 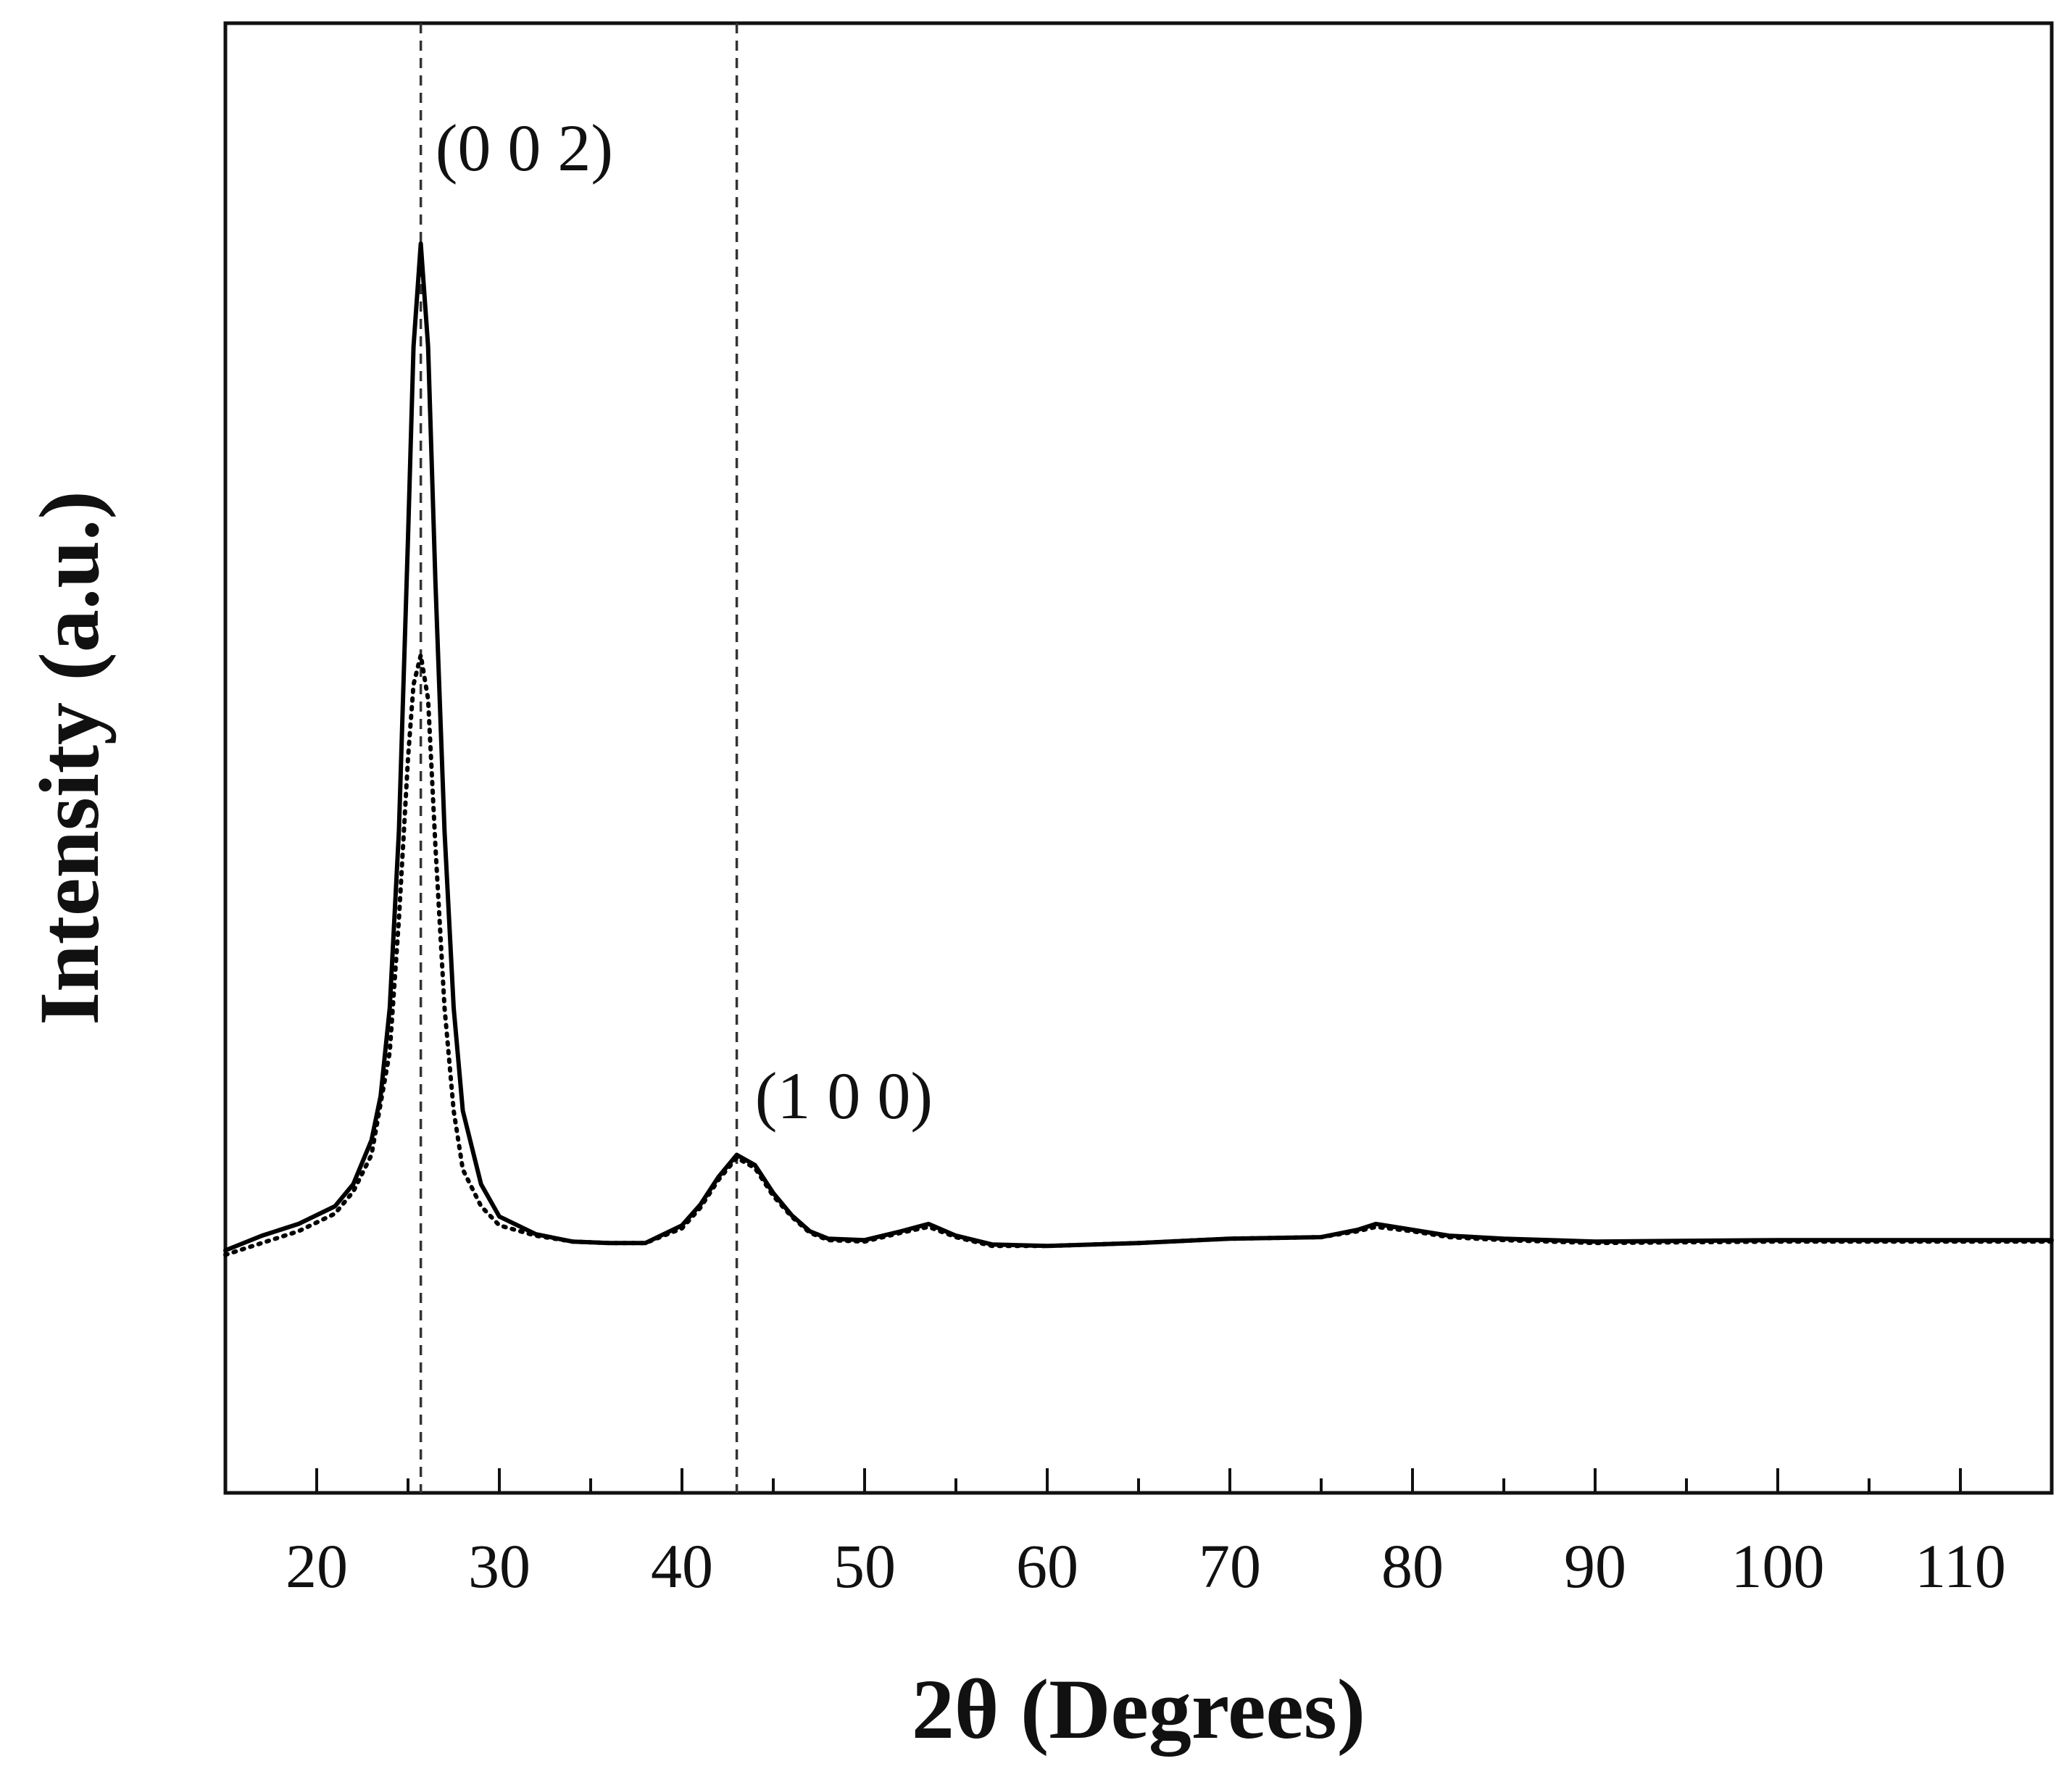 I want to click on x-tick-label: 80, so click(x=1412, y=1566).